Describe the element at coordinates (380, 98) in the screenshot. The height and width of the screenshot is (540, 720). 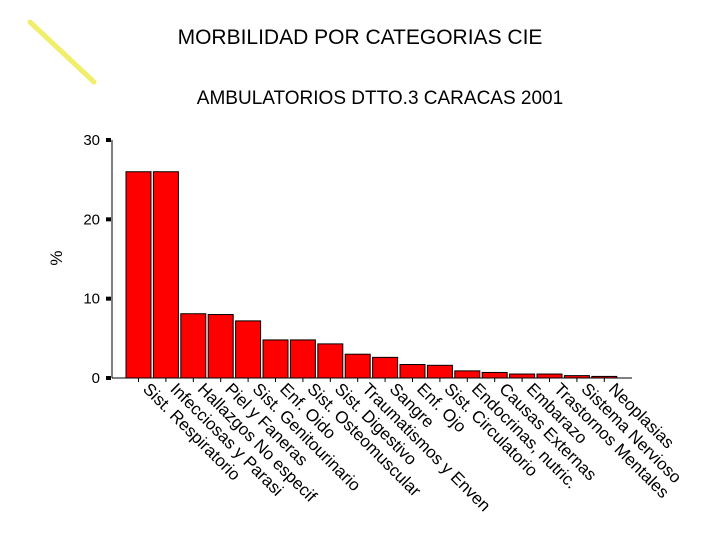
I see `chart-subtitle: AMBULATORIOS DTTO.3 CARACAS 2001` at that location.